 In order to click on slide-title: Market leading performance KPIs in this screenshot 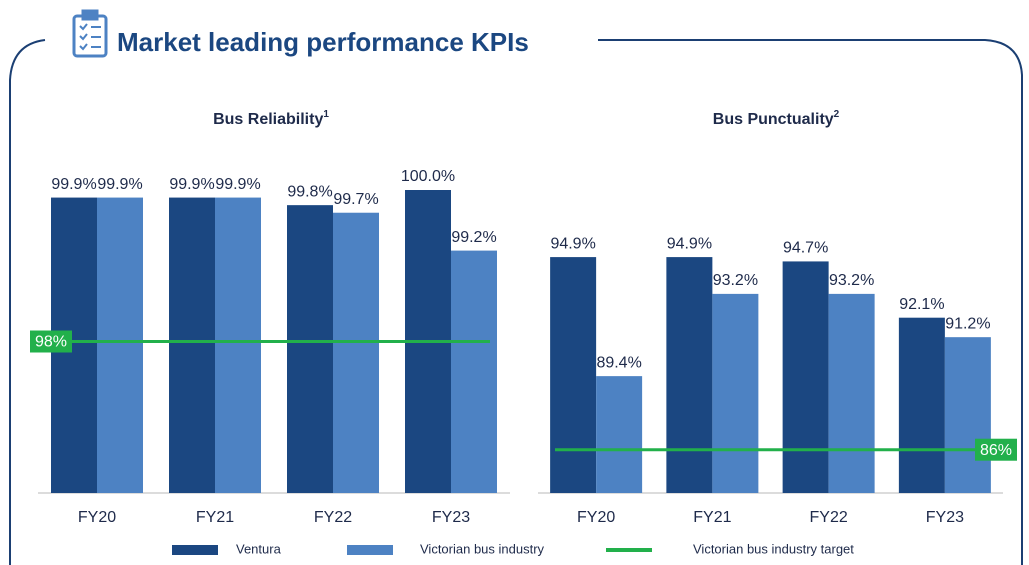, I will do `click(323, 42)`.